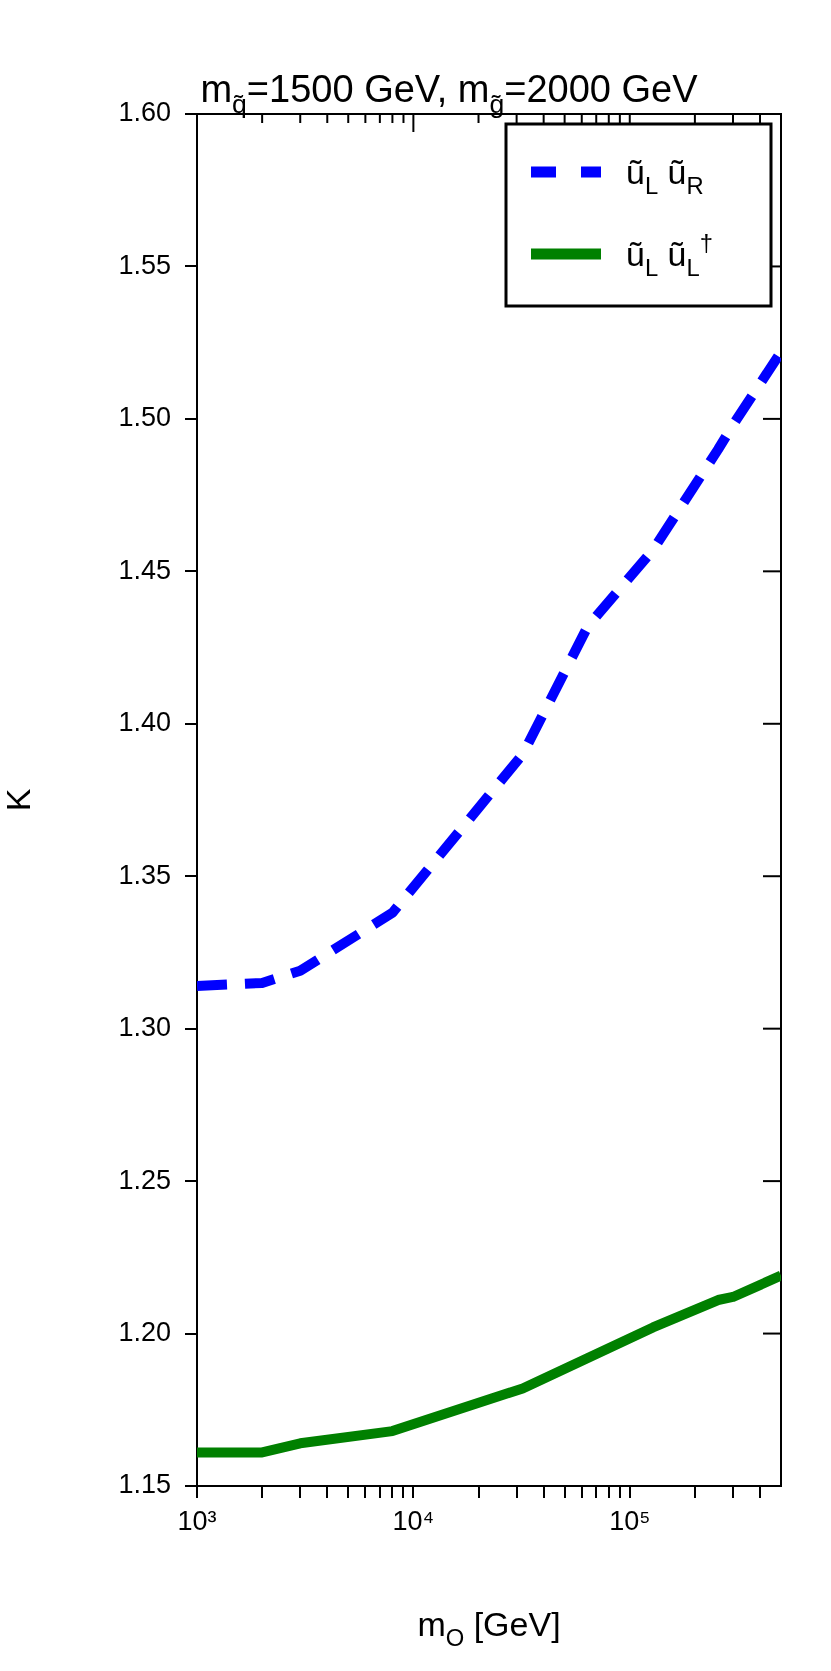 Image resolution: width=831 pixels, height=1671 pixels. I want to click on x-tick-label: 10³, so click(197, 1520).